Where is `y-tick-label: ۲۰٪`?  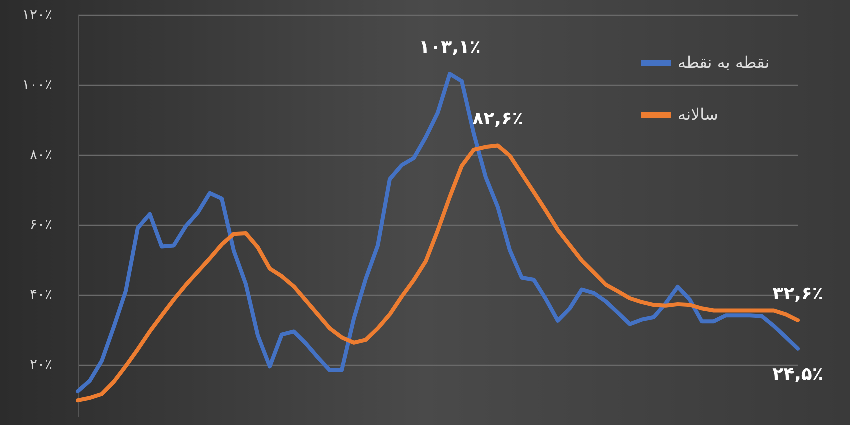
y-tick-label: ۲۰٪ is located at coordinates (41, 365).